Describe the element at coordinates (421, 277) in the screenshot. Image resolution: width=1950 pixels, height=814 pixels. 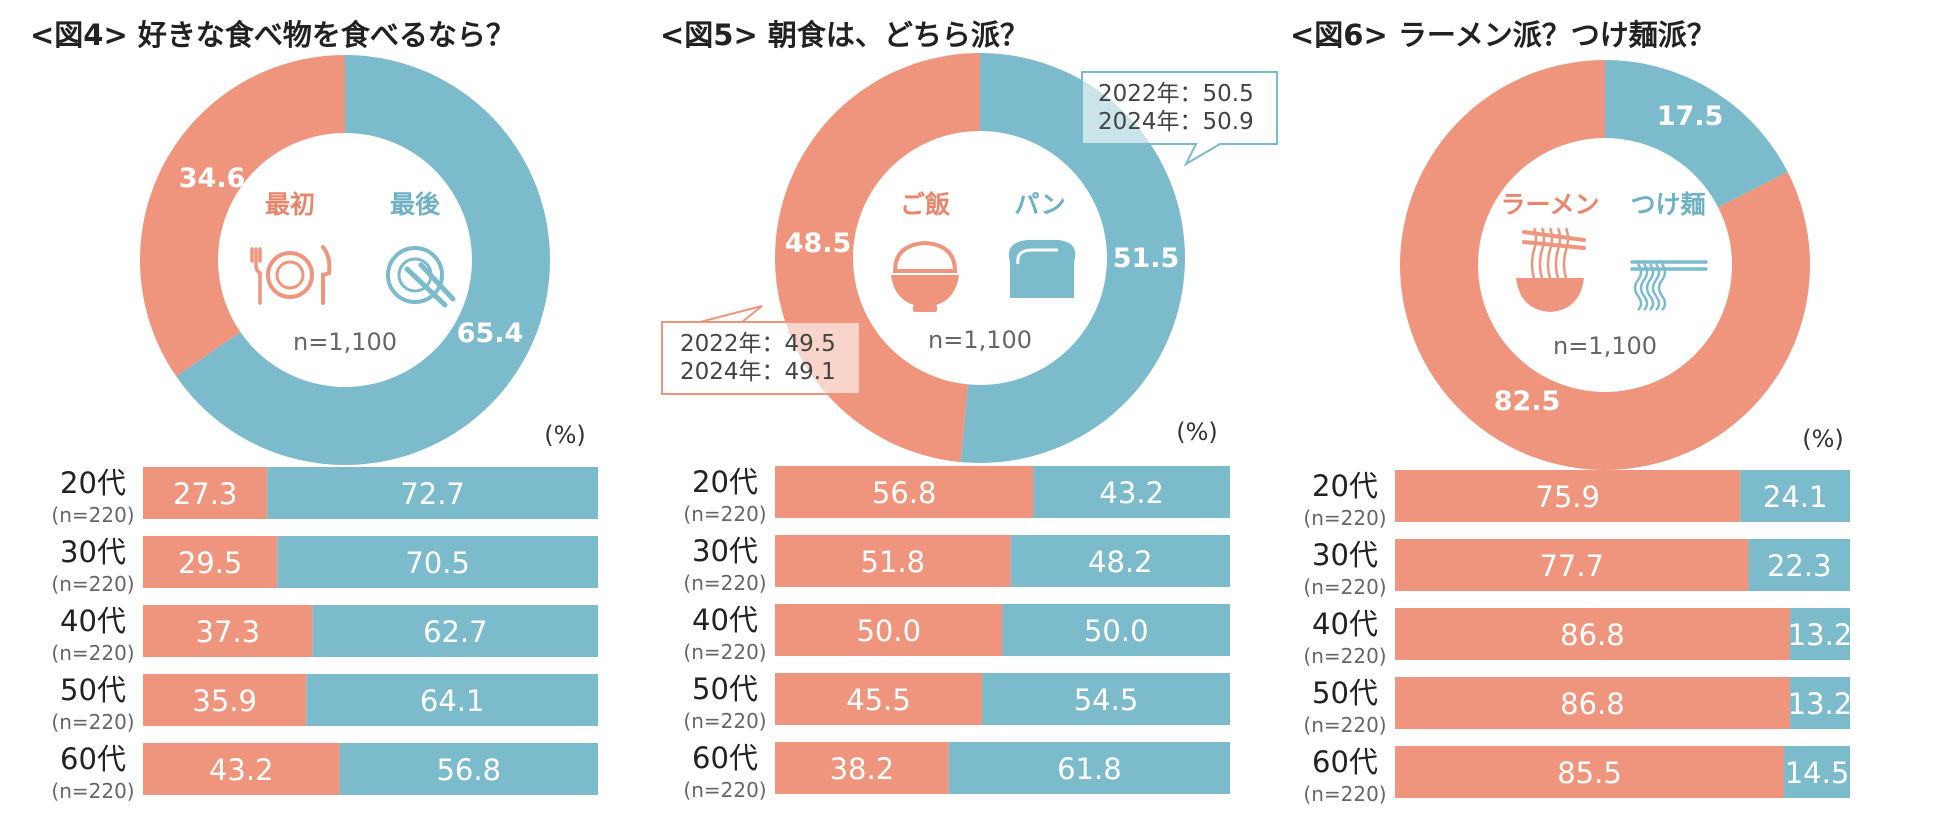
I see `empty-plate-icon` at that location.